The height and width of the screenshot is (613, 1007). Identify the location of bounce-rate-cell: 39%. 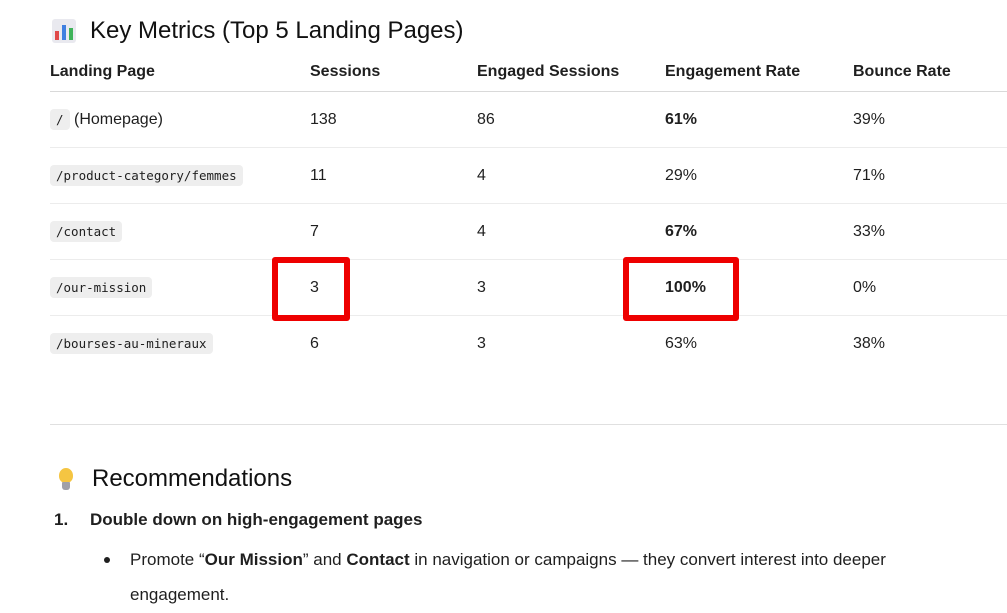
(930, 119).